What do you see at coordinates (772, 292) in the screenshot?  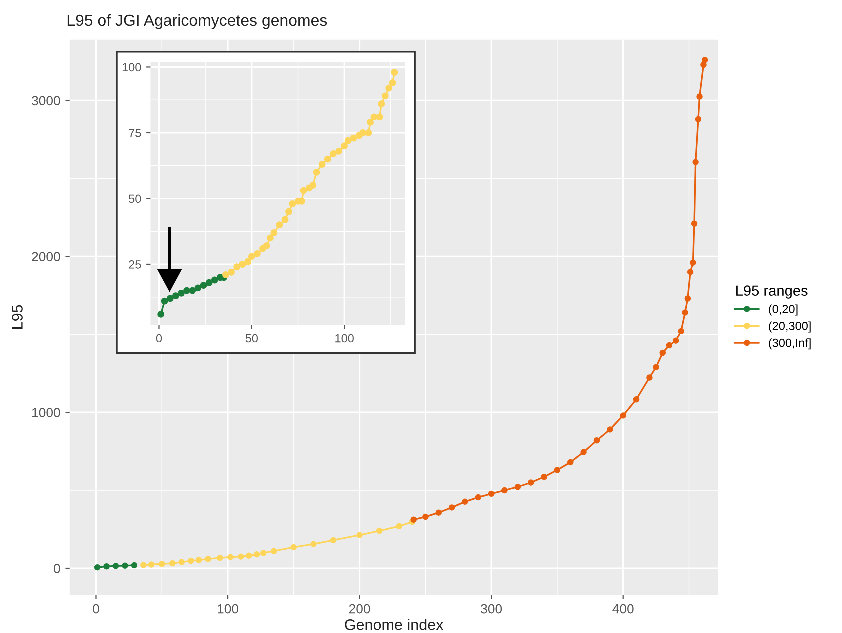 I see `legend-title: L95 ranges` at bounding box center [772, 292].